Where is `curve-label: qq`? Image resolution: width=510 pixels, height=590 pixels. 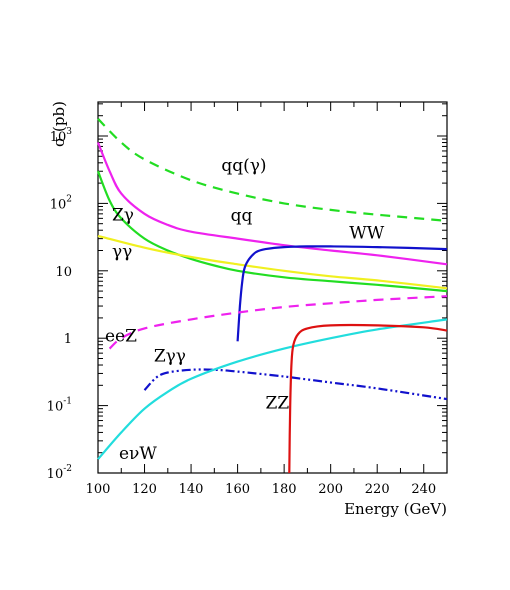
curve-label: qq is located at coordinates (242, 216).